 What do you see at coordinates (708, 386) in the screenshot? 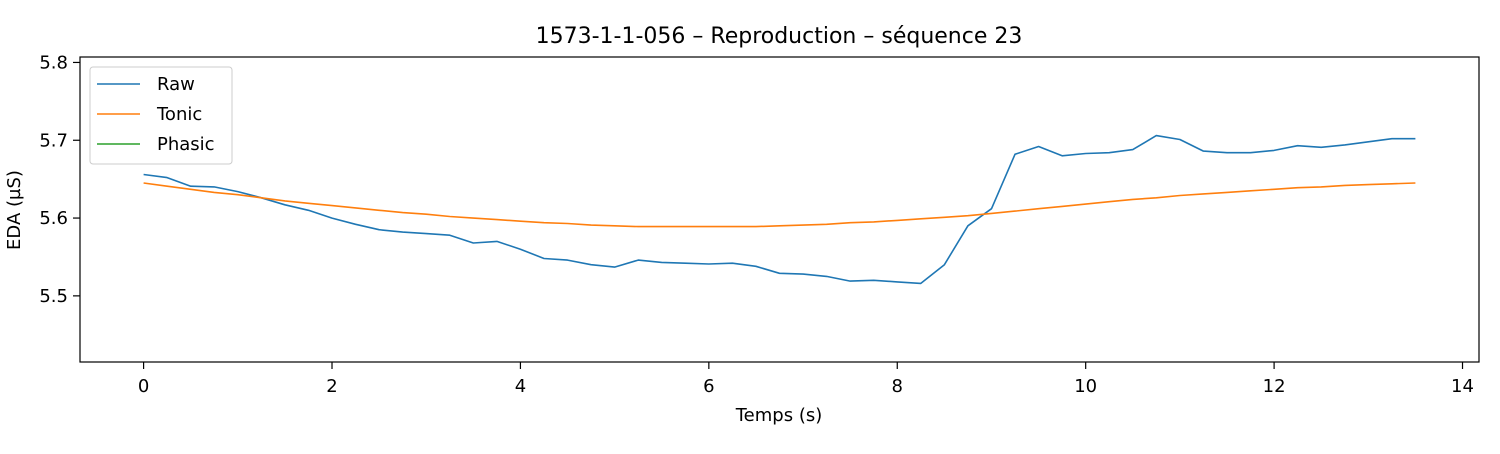
I see `x-tick-label: 6` at bounding box center [708, 386].